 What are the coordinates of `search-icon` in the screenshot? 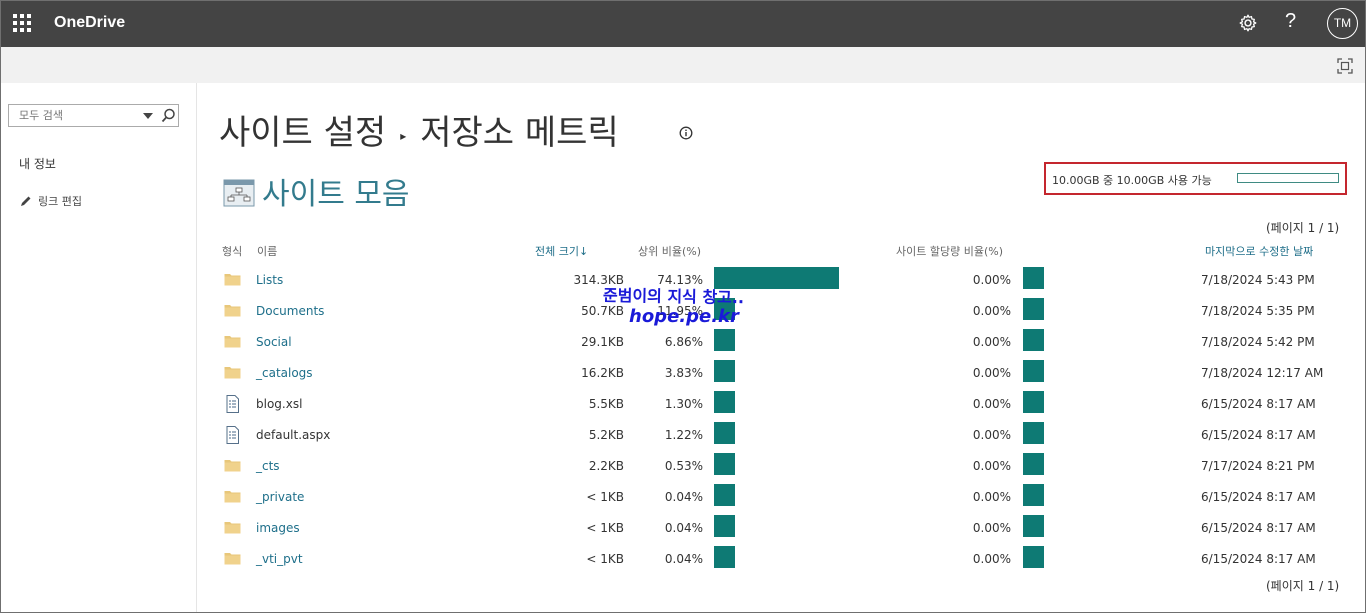 It's located at (168, 115).